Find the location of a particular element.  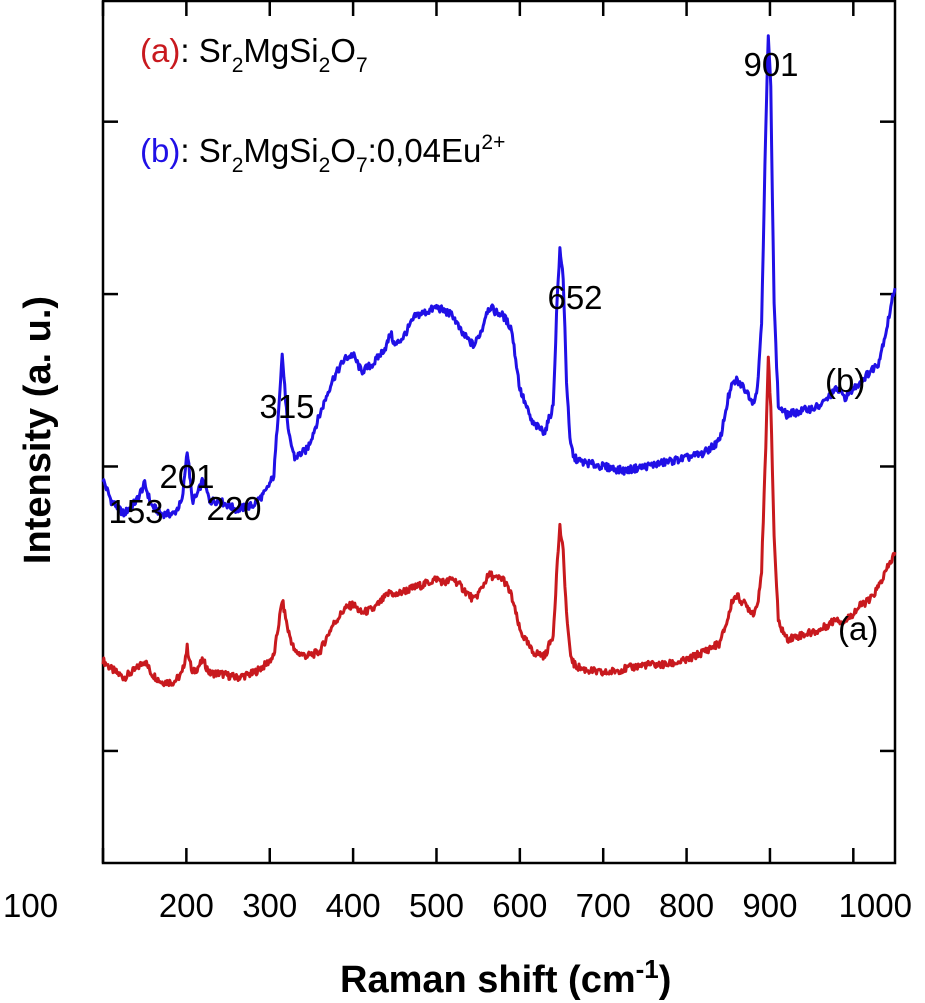

peak-label-153: 153 is located at coordinates (135, 511).